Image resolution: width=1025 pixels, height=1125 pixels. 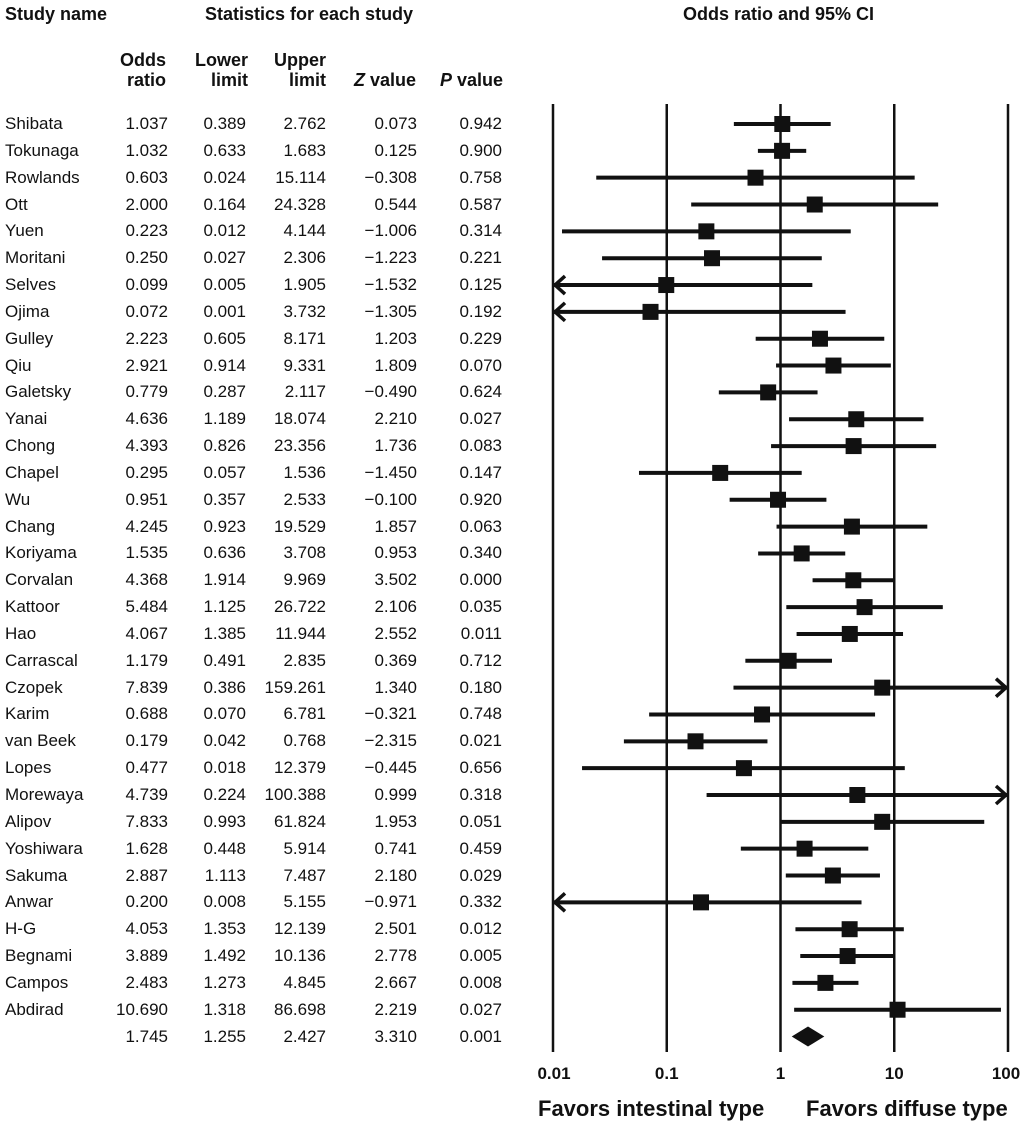 What do you see at coordinates (395, 580) in the screenshot?
I see `z-value-cell: 3.502` at bounding box center [395, 580].